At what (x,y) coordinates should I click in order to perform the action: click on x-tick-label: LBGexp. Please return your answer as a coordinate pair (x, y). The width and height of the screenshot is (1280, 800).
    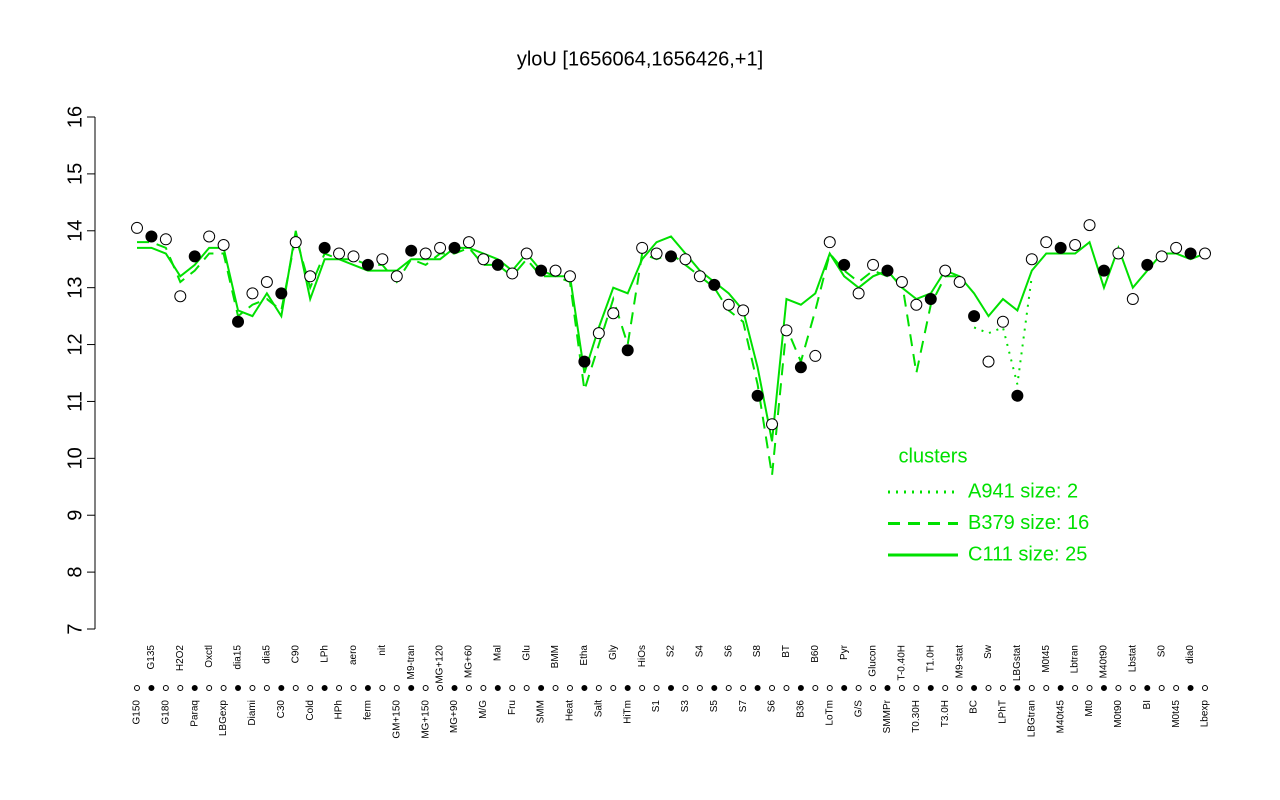
    Looking at the image, I should click on (223, 718).